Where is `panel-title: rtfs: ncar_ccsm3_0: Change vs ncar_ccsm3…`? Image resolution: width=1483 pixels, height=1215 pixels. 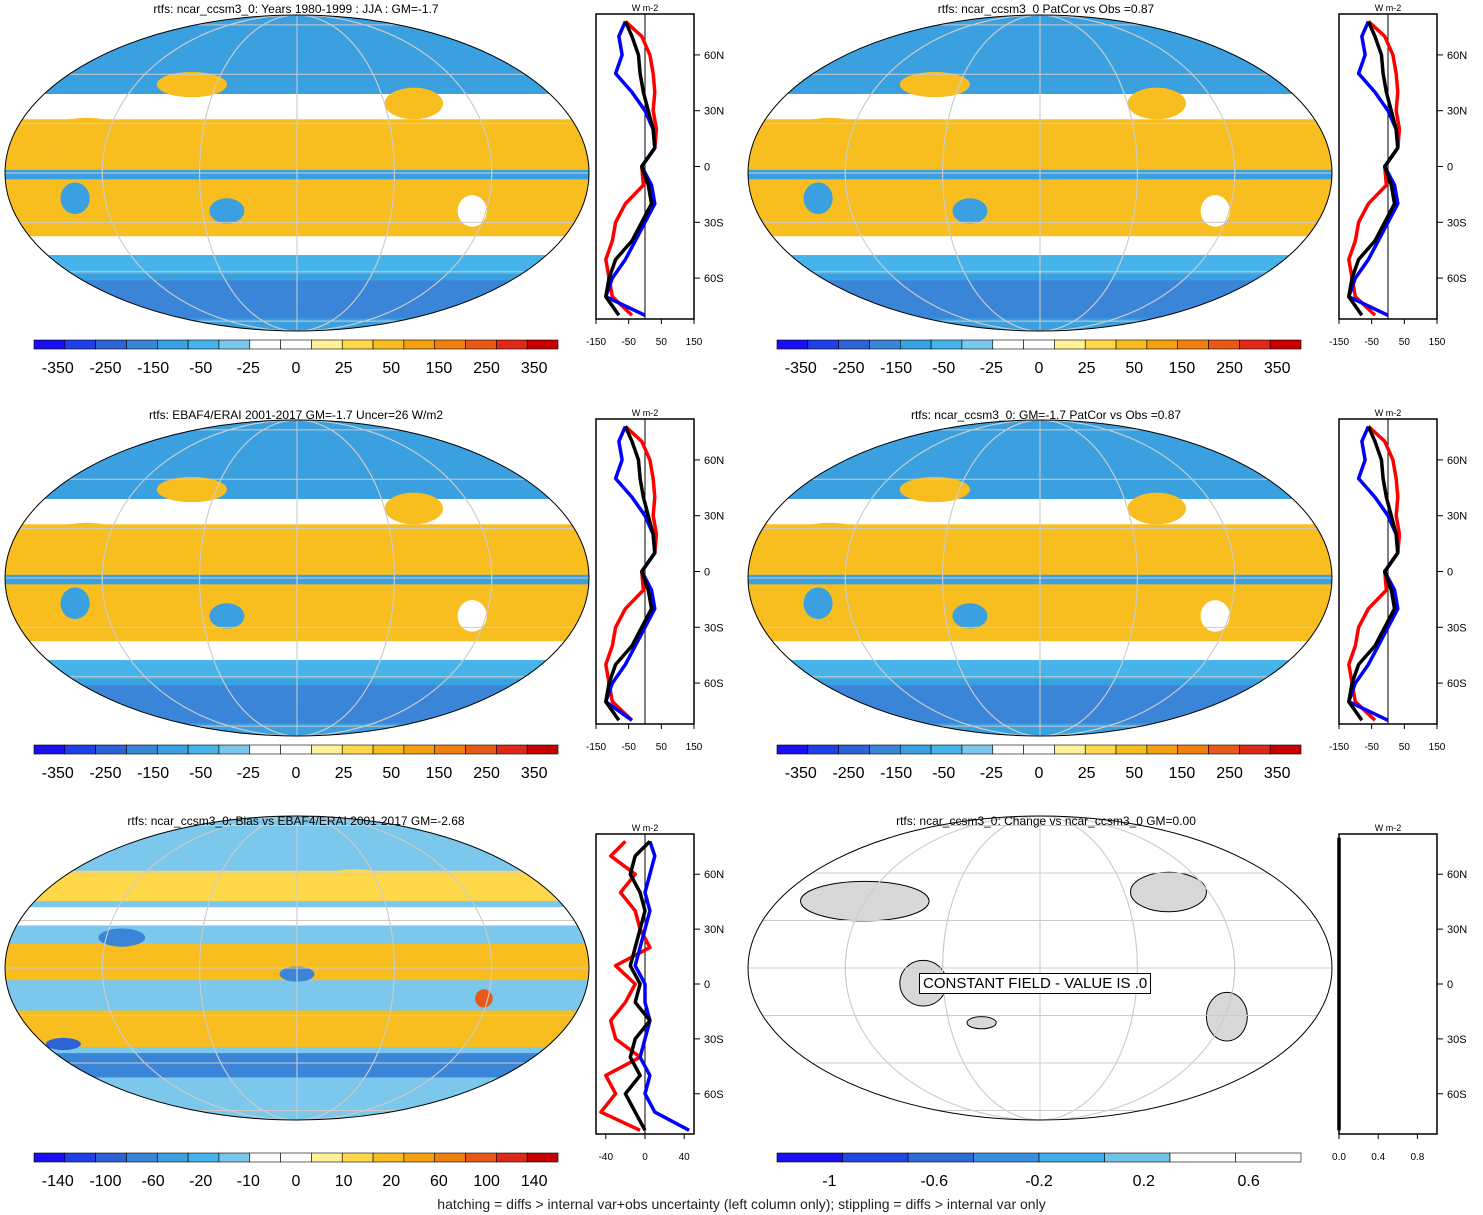 panel-title: rtfs: ncar_ccsm3_0: Change vs ncar_ccsm3… is located at coordinates (1046, 821).